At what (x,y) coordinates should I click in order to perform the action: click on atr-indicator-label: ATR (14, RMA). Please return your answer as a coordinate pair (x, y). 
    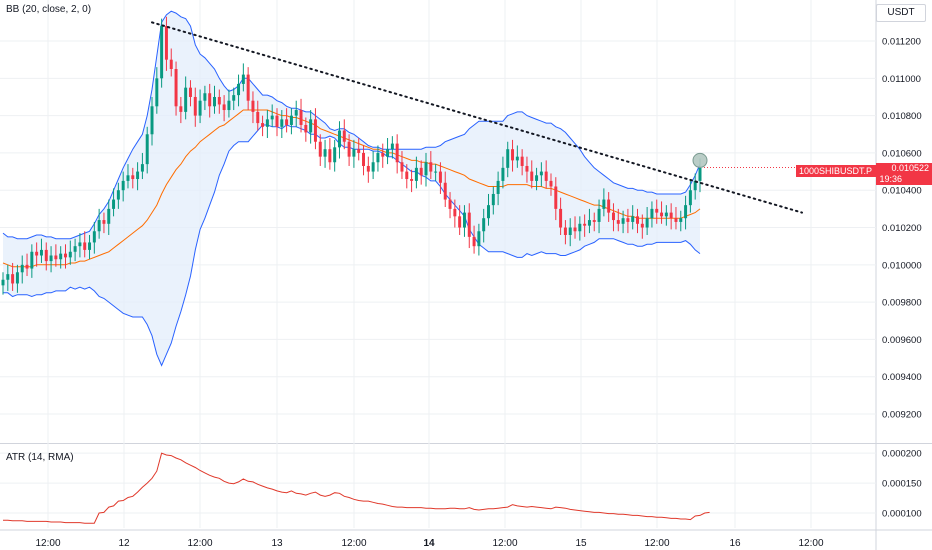
    Looking at the image, I should click on (40, 457).